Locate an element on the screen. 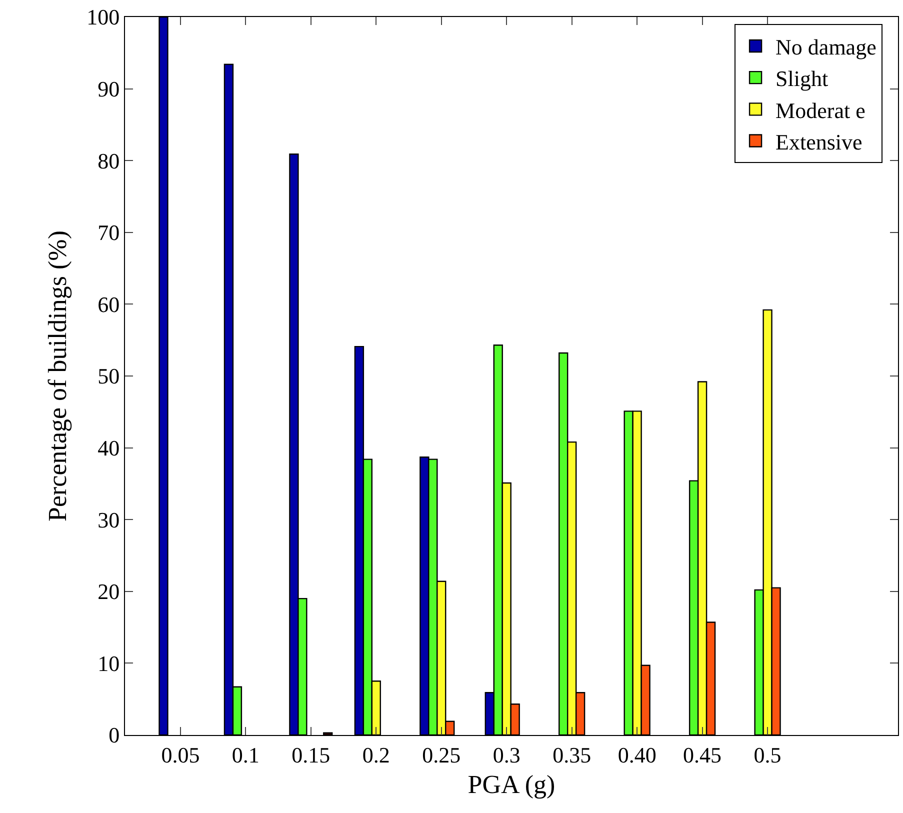  x-tick-label: 0.35 is located at coordinates (572, 755).